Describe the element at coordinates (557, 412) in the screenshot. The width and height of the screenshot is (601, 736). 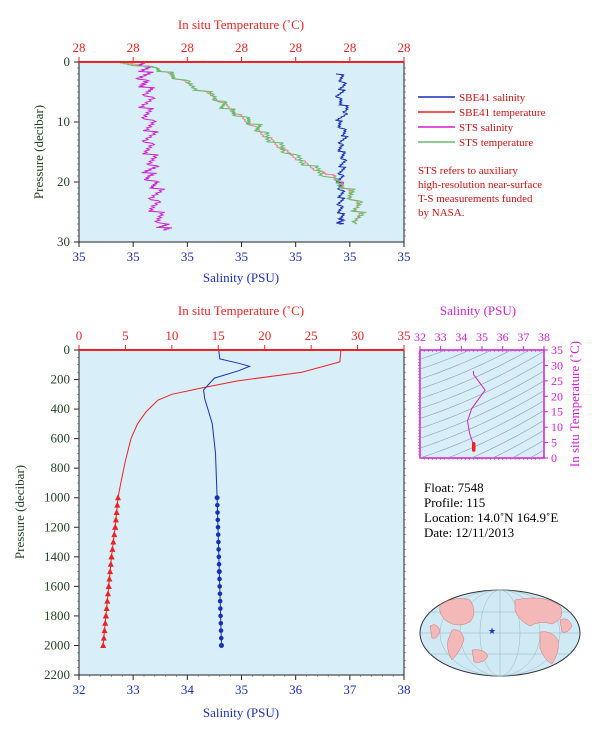
I see `ts-temperature-tick-label: 15` at that location.